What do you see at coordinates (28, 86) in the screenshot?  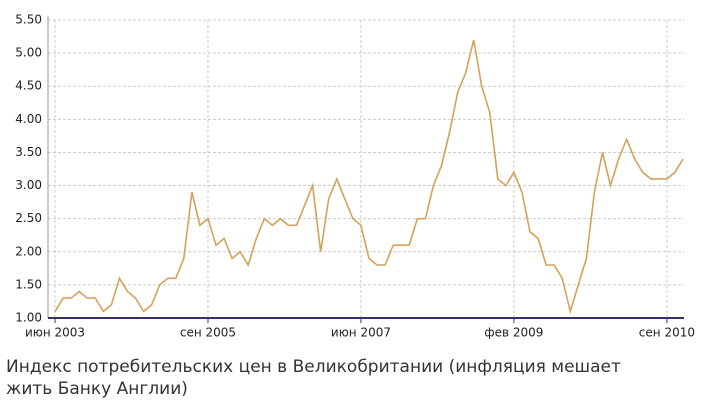 I see `y-tick-label: 4.50` at bounding box center [28, 86].